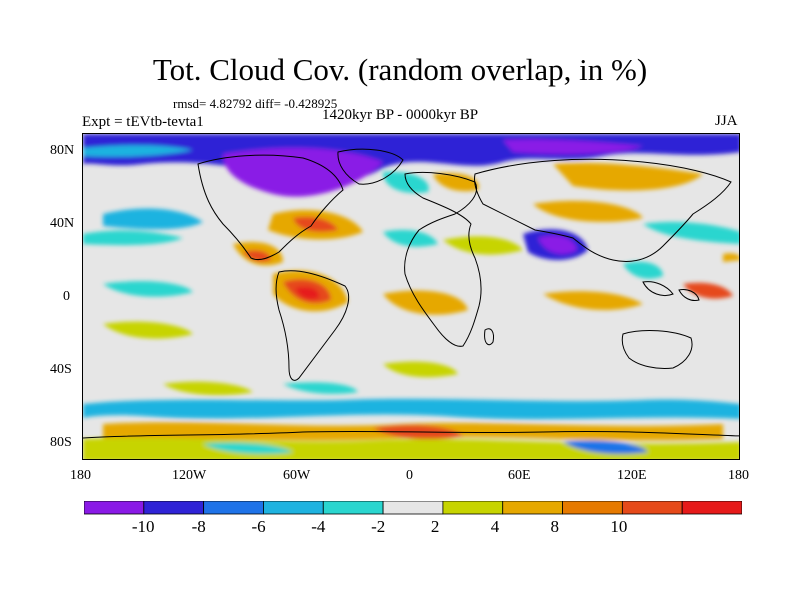 This screenshot has height=600, width=800. Describe the element at coordinates (318, 526) in the screenshot. I see `colorbar-label: -4` at that location.